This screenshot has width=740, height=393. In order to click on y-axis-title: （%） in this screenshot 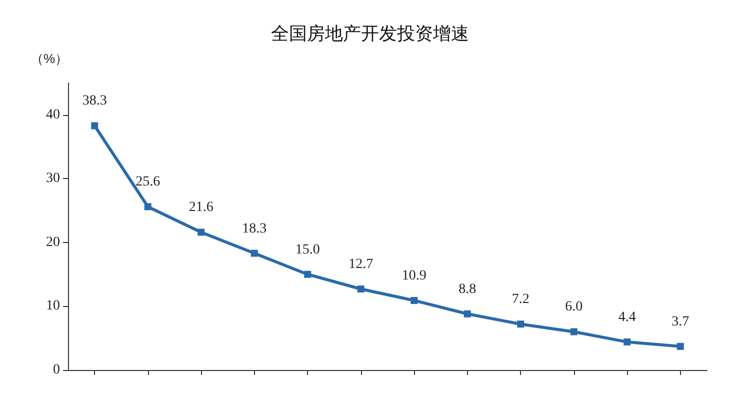, I will do `click(49, 58)`.